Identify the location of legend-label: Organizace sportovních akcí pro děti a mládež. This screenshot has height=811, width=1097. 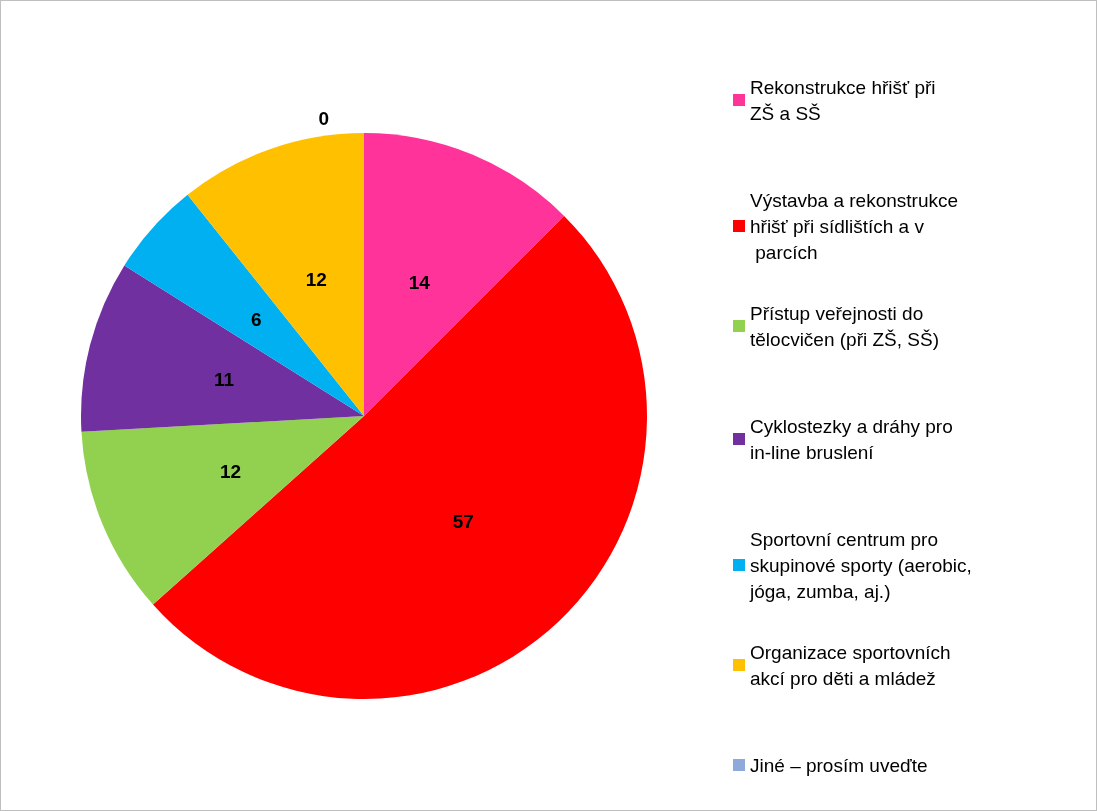
(853, 665).